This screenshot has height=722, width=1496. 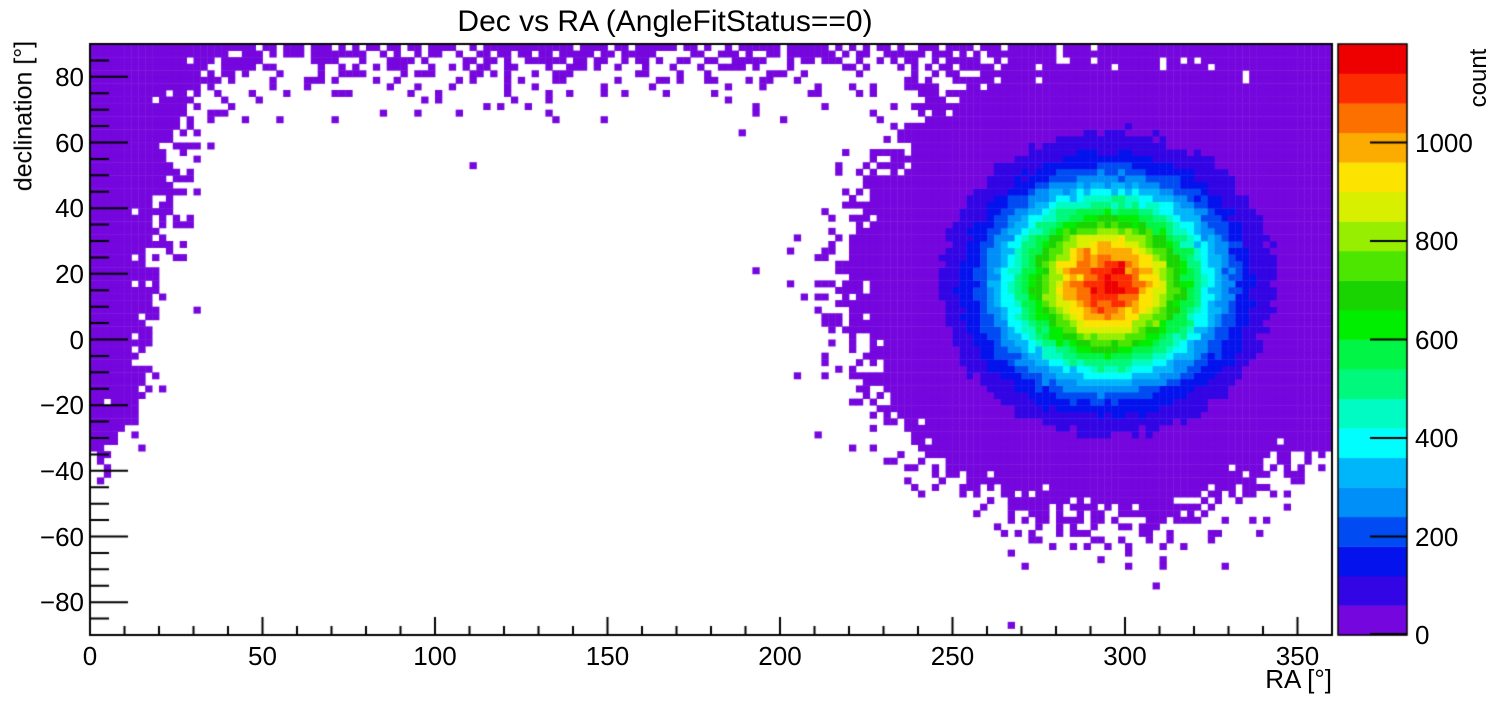 What do you see at coordinates (69, 142) in the screenshot?
I see `y-tick-label: 60` at bounding box center [69, 142].